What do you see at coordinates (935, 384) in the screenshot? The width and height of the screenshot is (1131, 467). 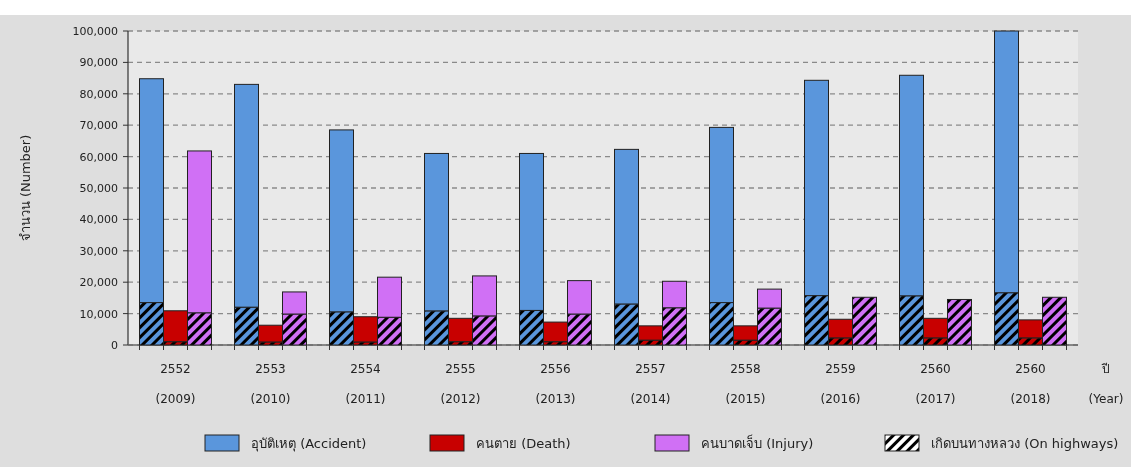 I see `category-label: 2560 (2017)` at bounding box center [935, 384].